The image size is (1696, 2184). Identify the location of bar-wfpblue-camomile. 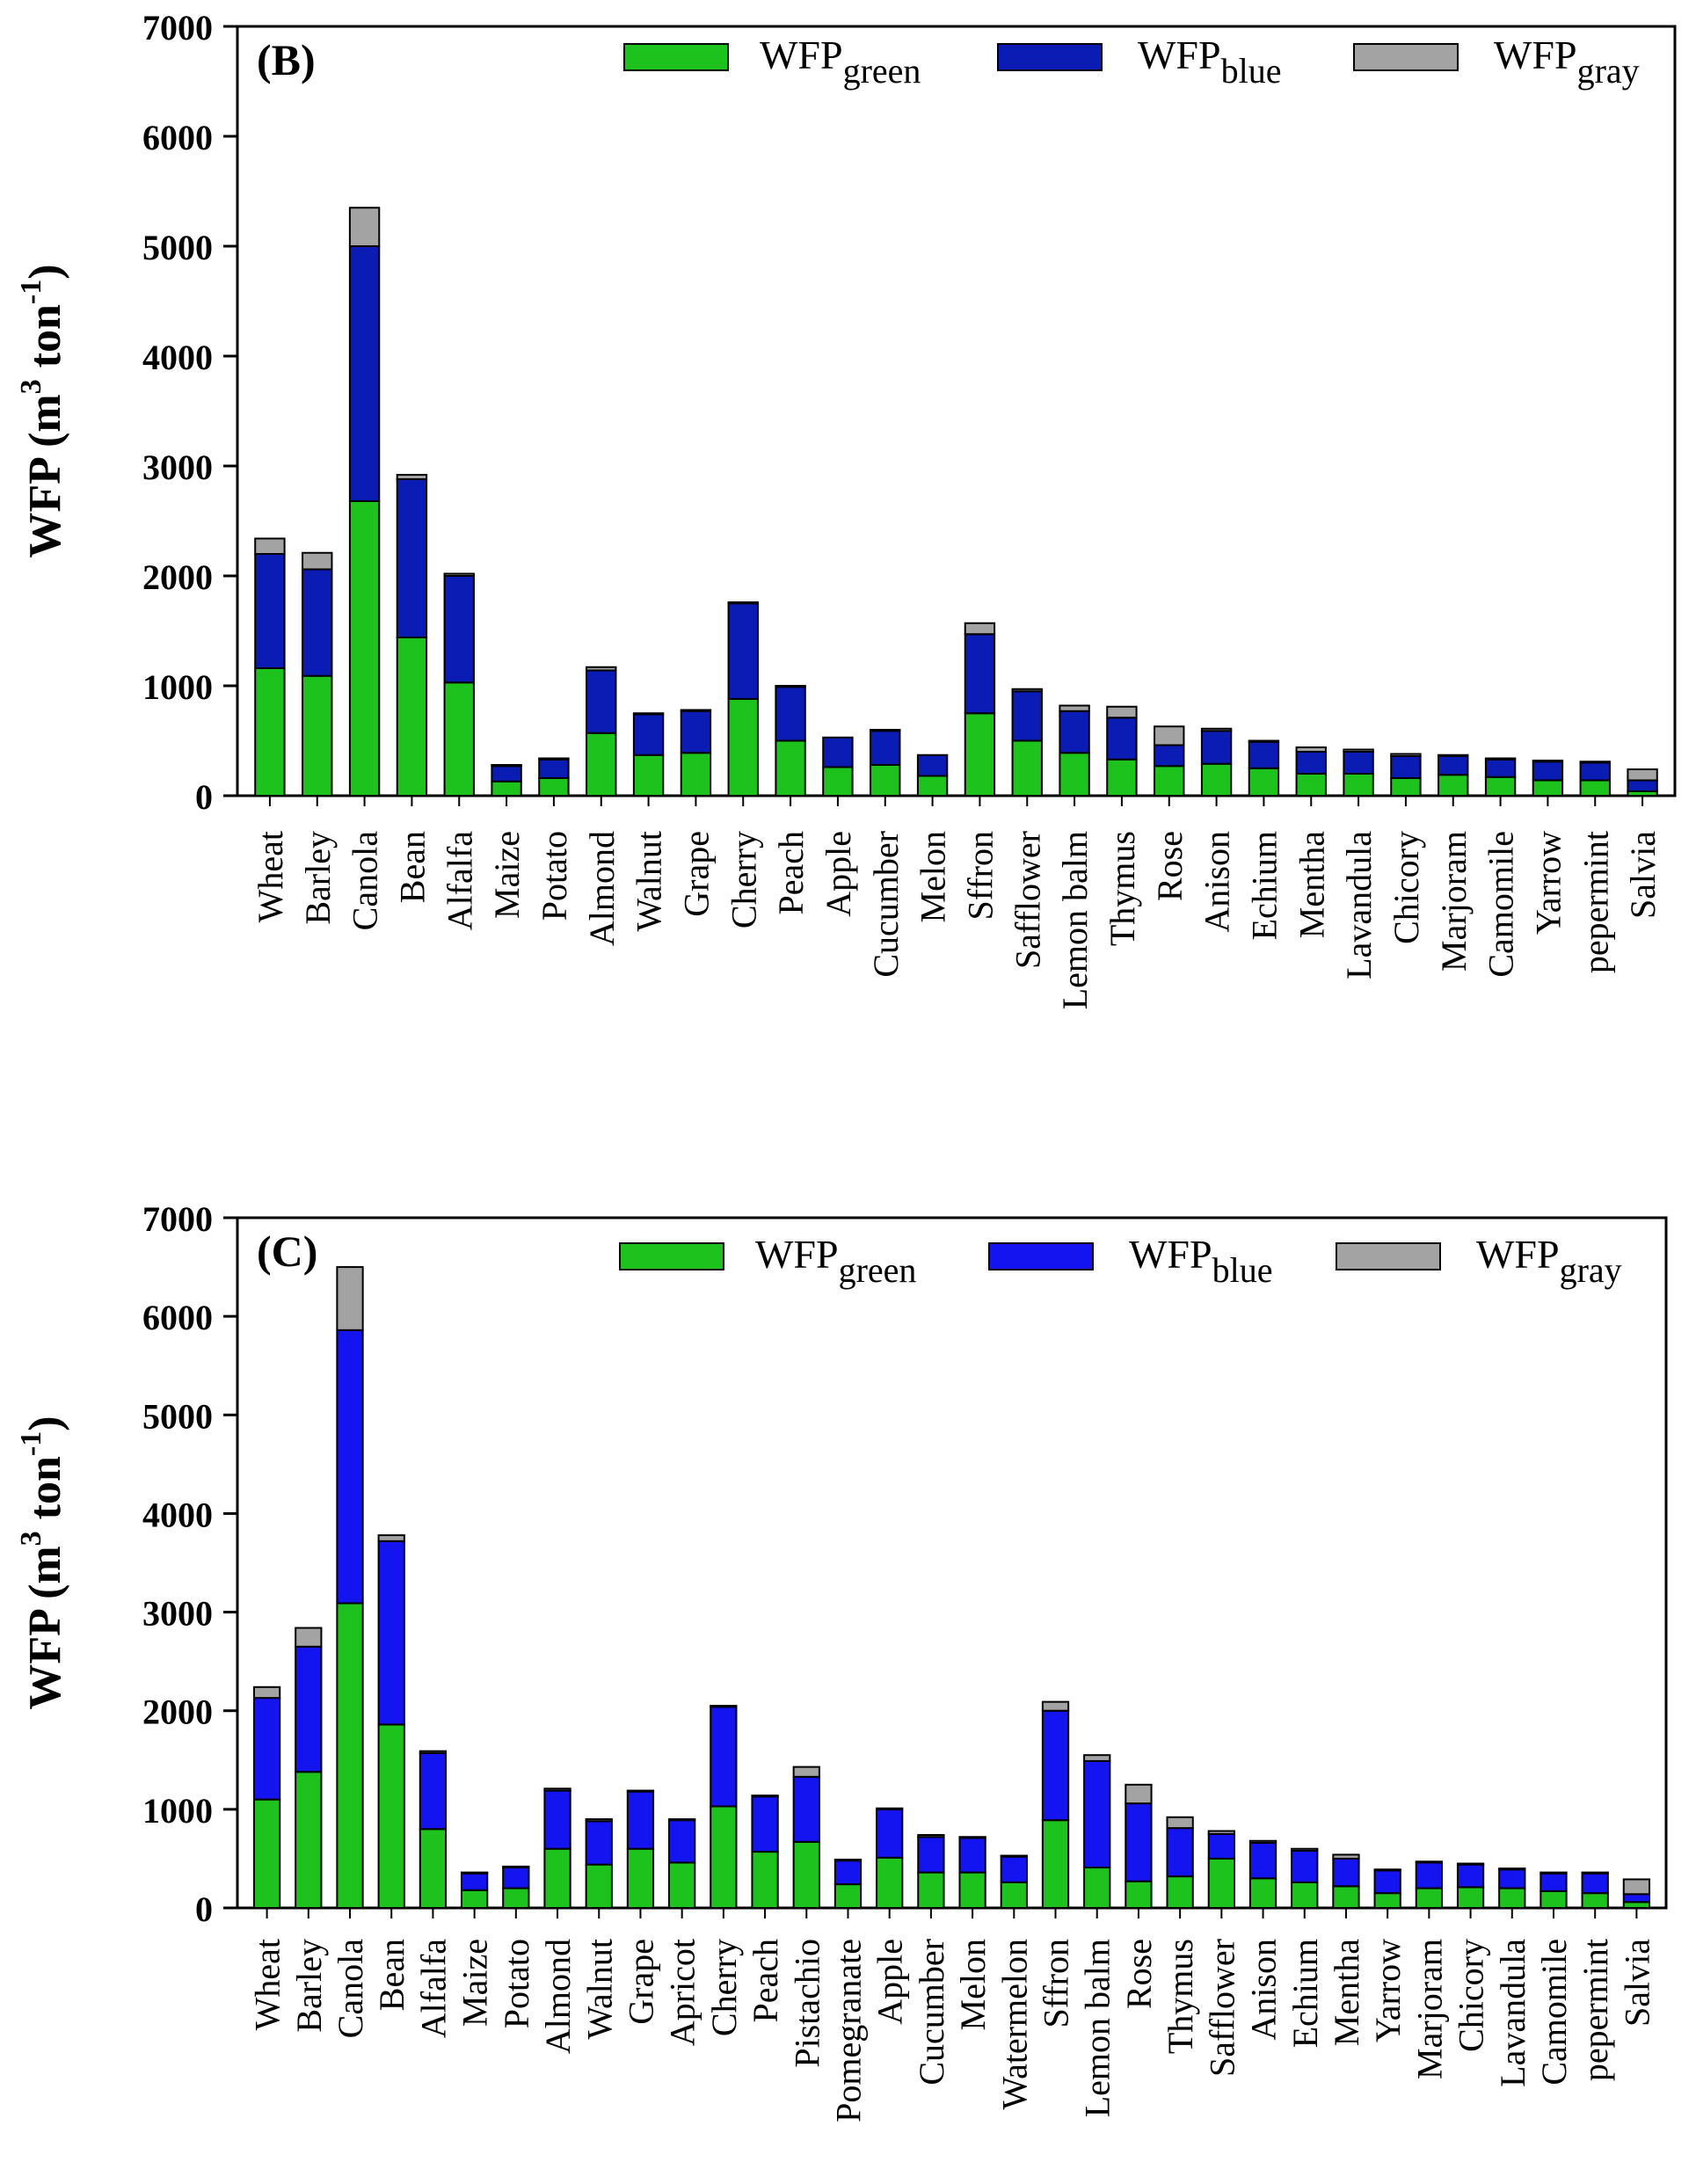
(1500, 768).